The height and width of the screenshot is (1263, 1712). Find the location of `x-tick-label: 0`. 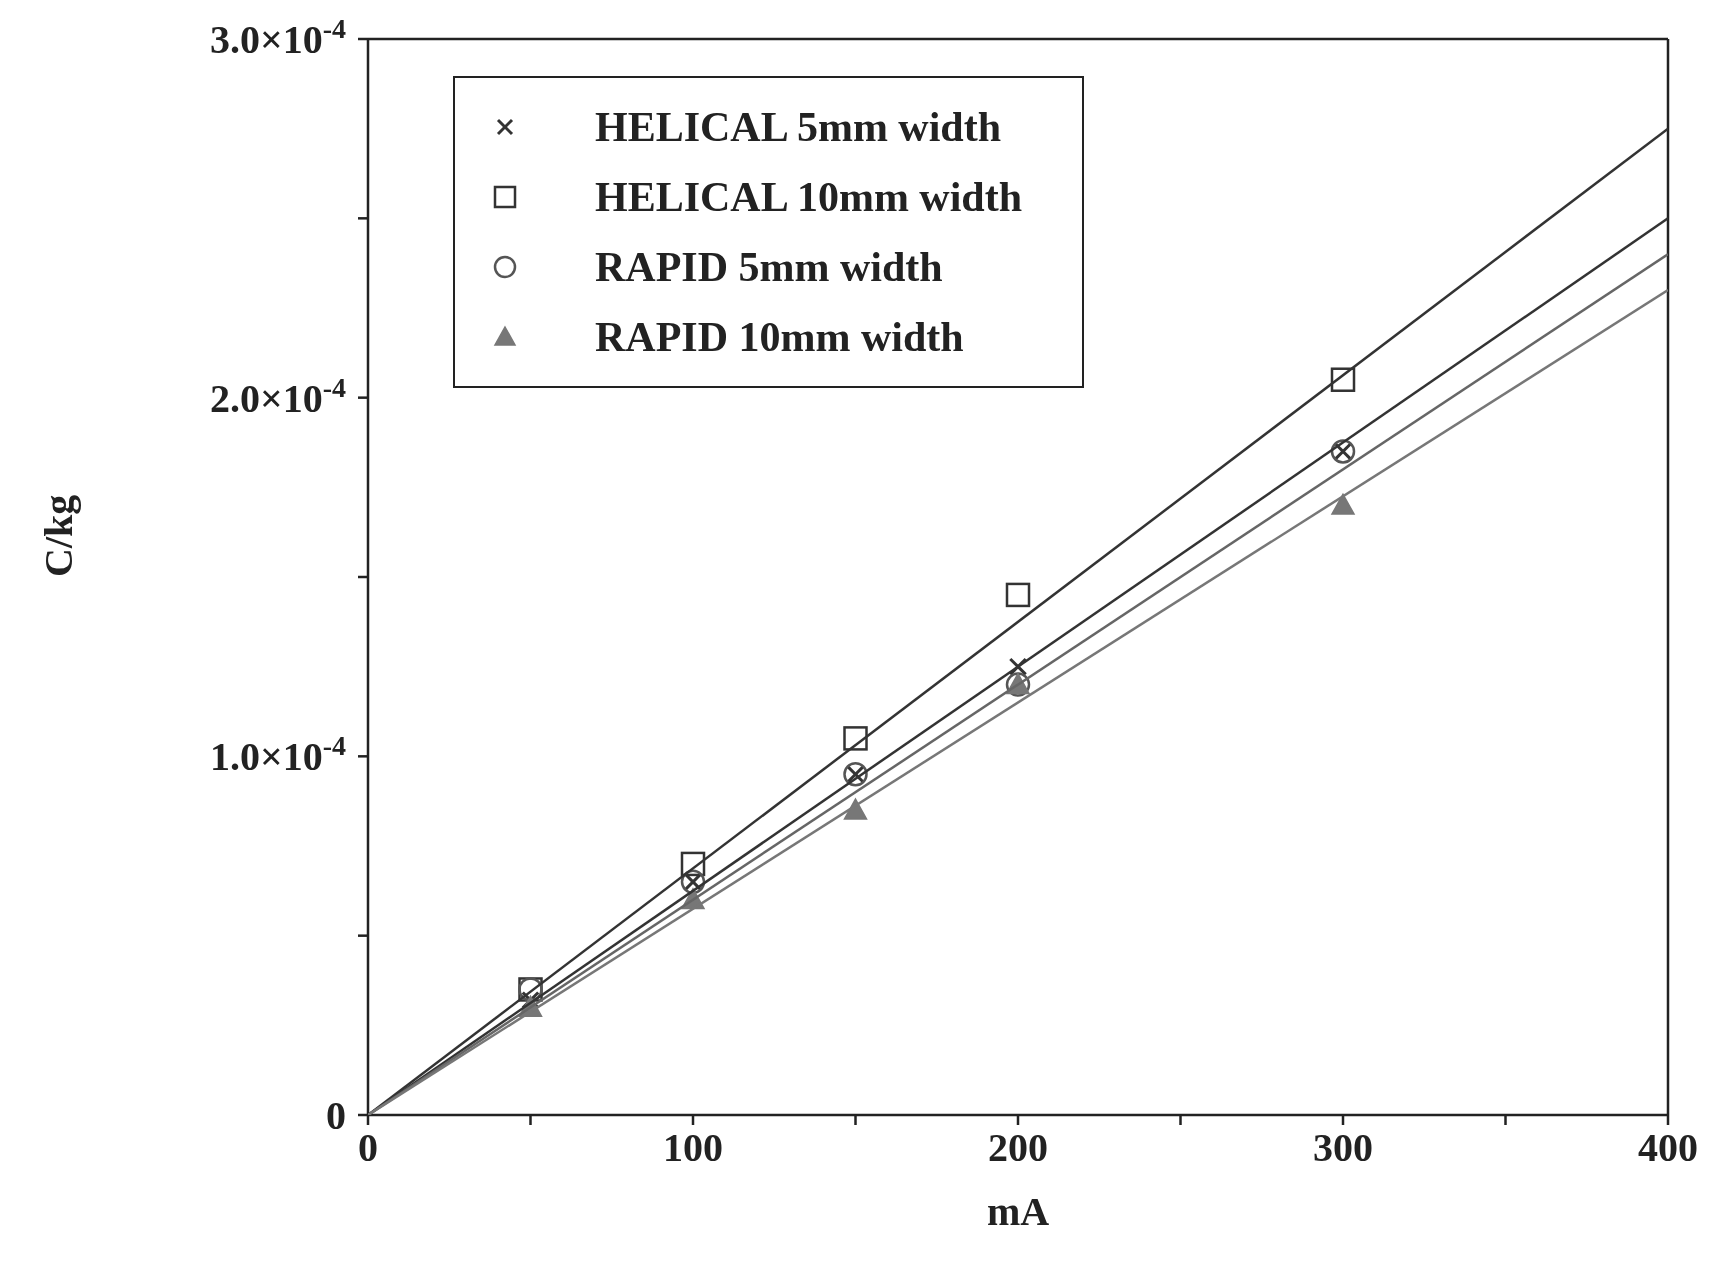

x-tick-label: 0 is located at coordinates (368, 1148).